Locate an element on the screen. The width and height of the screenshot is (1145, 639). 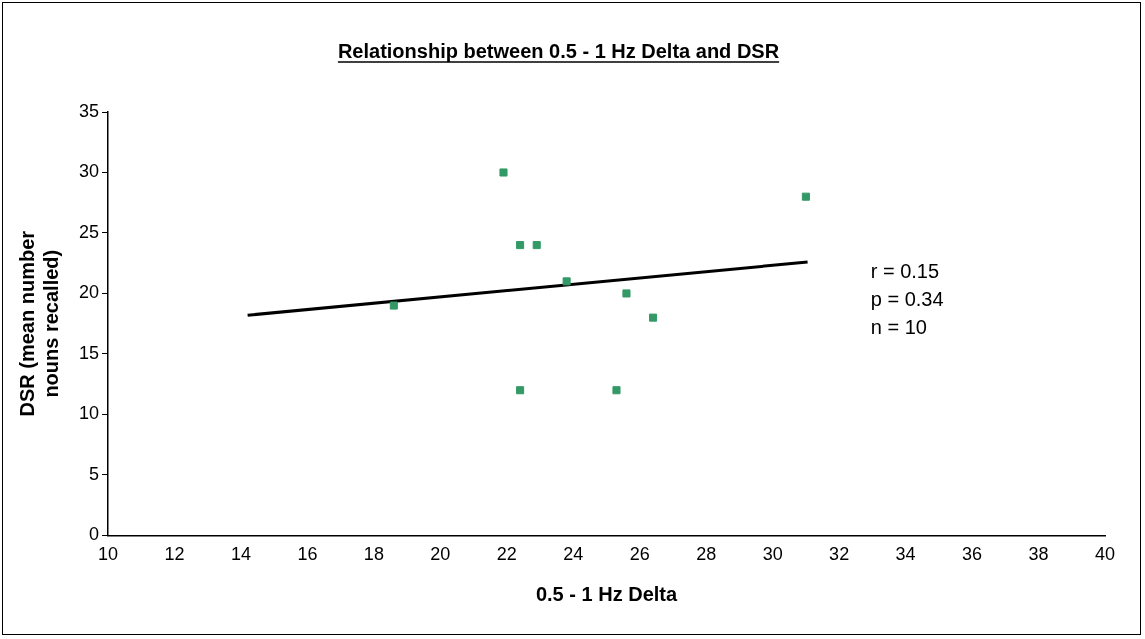
x-tick-label: 40 is located at coordinates (1105, 554).